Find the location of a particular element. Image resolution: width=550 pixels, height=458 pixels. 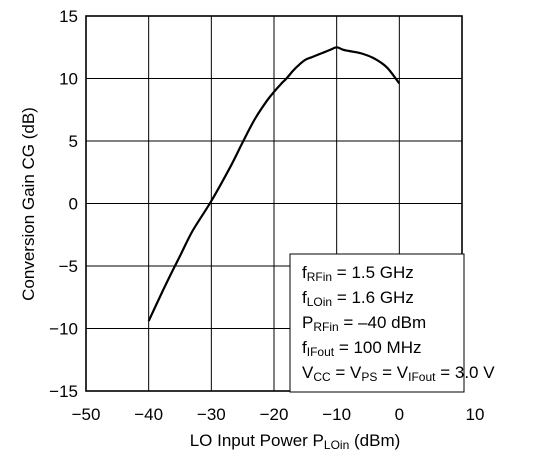

x-axis-label-sub: LOin is located at coordinates (336, 445).